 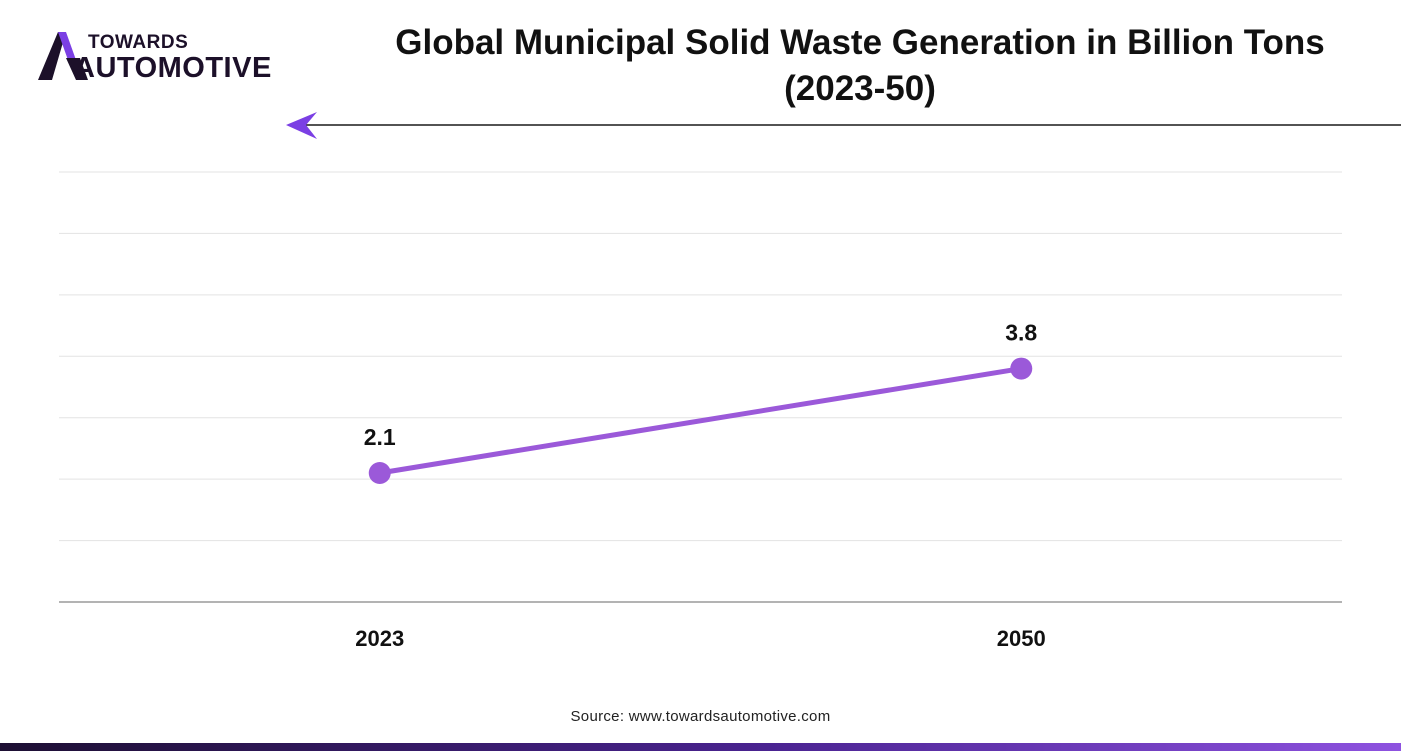 I want to click on series-line, so click(x=700, y=421).